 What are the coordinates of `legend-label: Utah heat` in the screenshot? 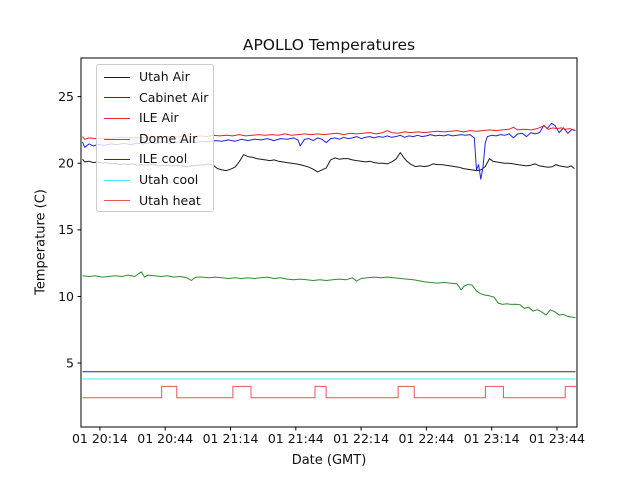 It's located at (170, 200).